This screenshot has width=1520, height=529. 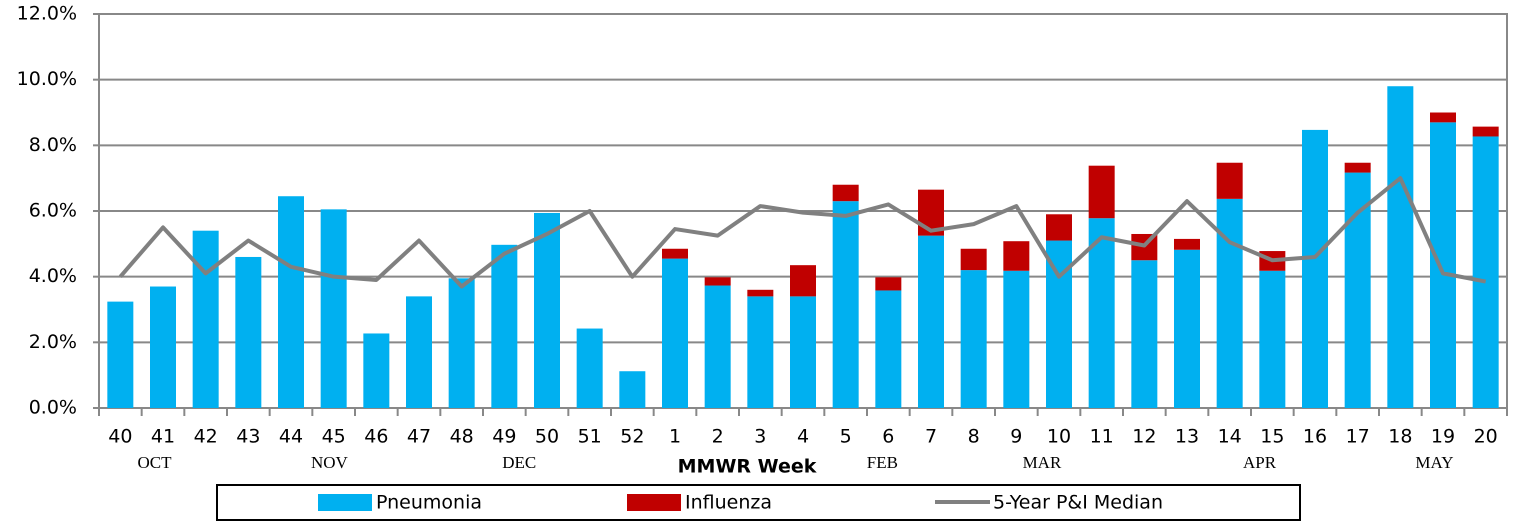 What do you see at coordinates (47, 14) in the screenshot?
I see `y-tick-label: 12.0%` at bounding box center [47, 14].